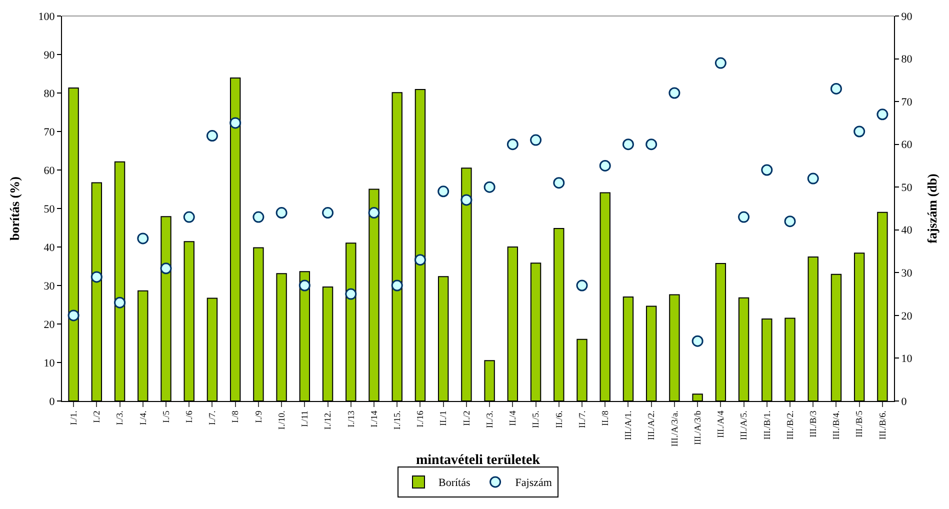  I want to click on x-tick-label: III./B/1., so click(767, 425).